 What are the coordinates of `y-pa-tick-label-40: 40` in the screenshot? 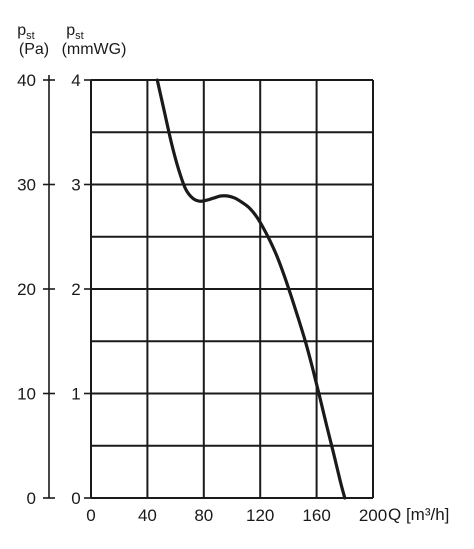 It's located at (26, 80).